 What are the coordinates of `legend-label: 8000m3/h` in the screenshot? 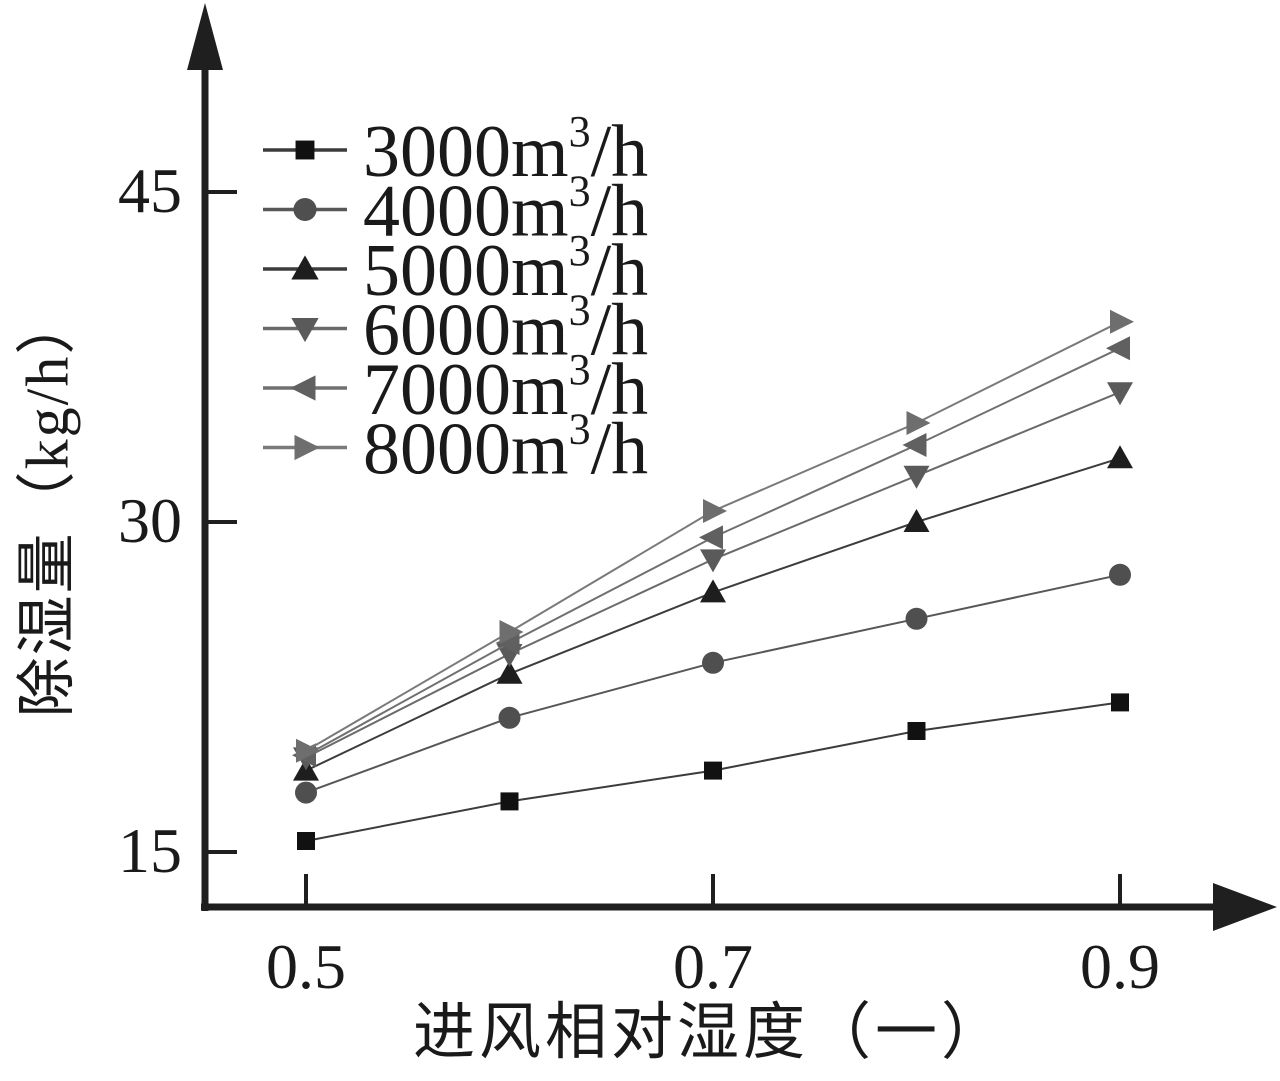 It's located at (505, 448).